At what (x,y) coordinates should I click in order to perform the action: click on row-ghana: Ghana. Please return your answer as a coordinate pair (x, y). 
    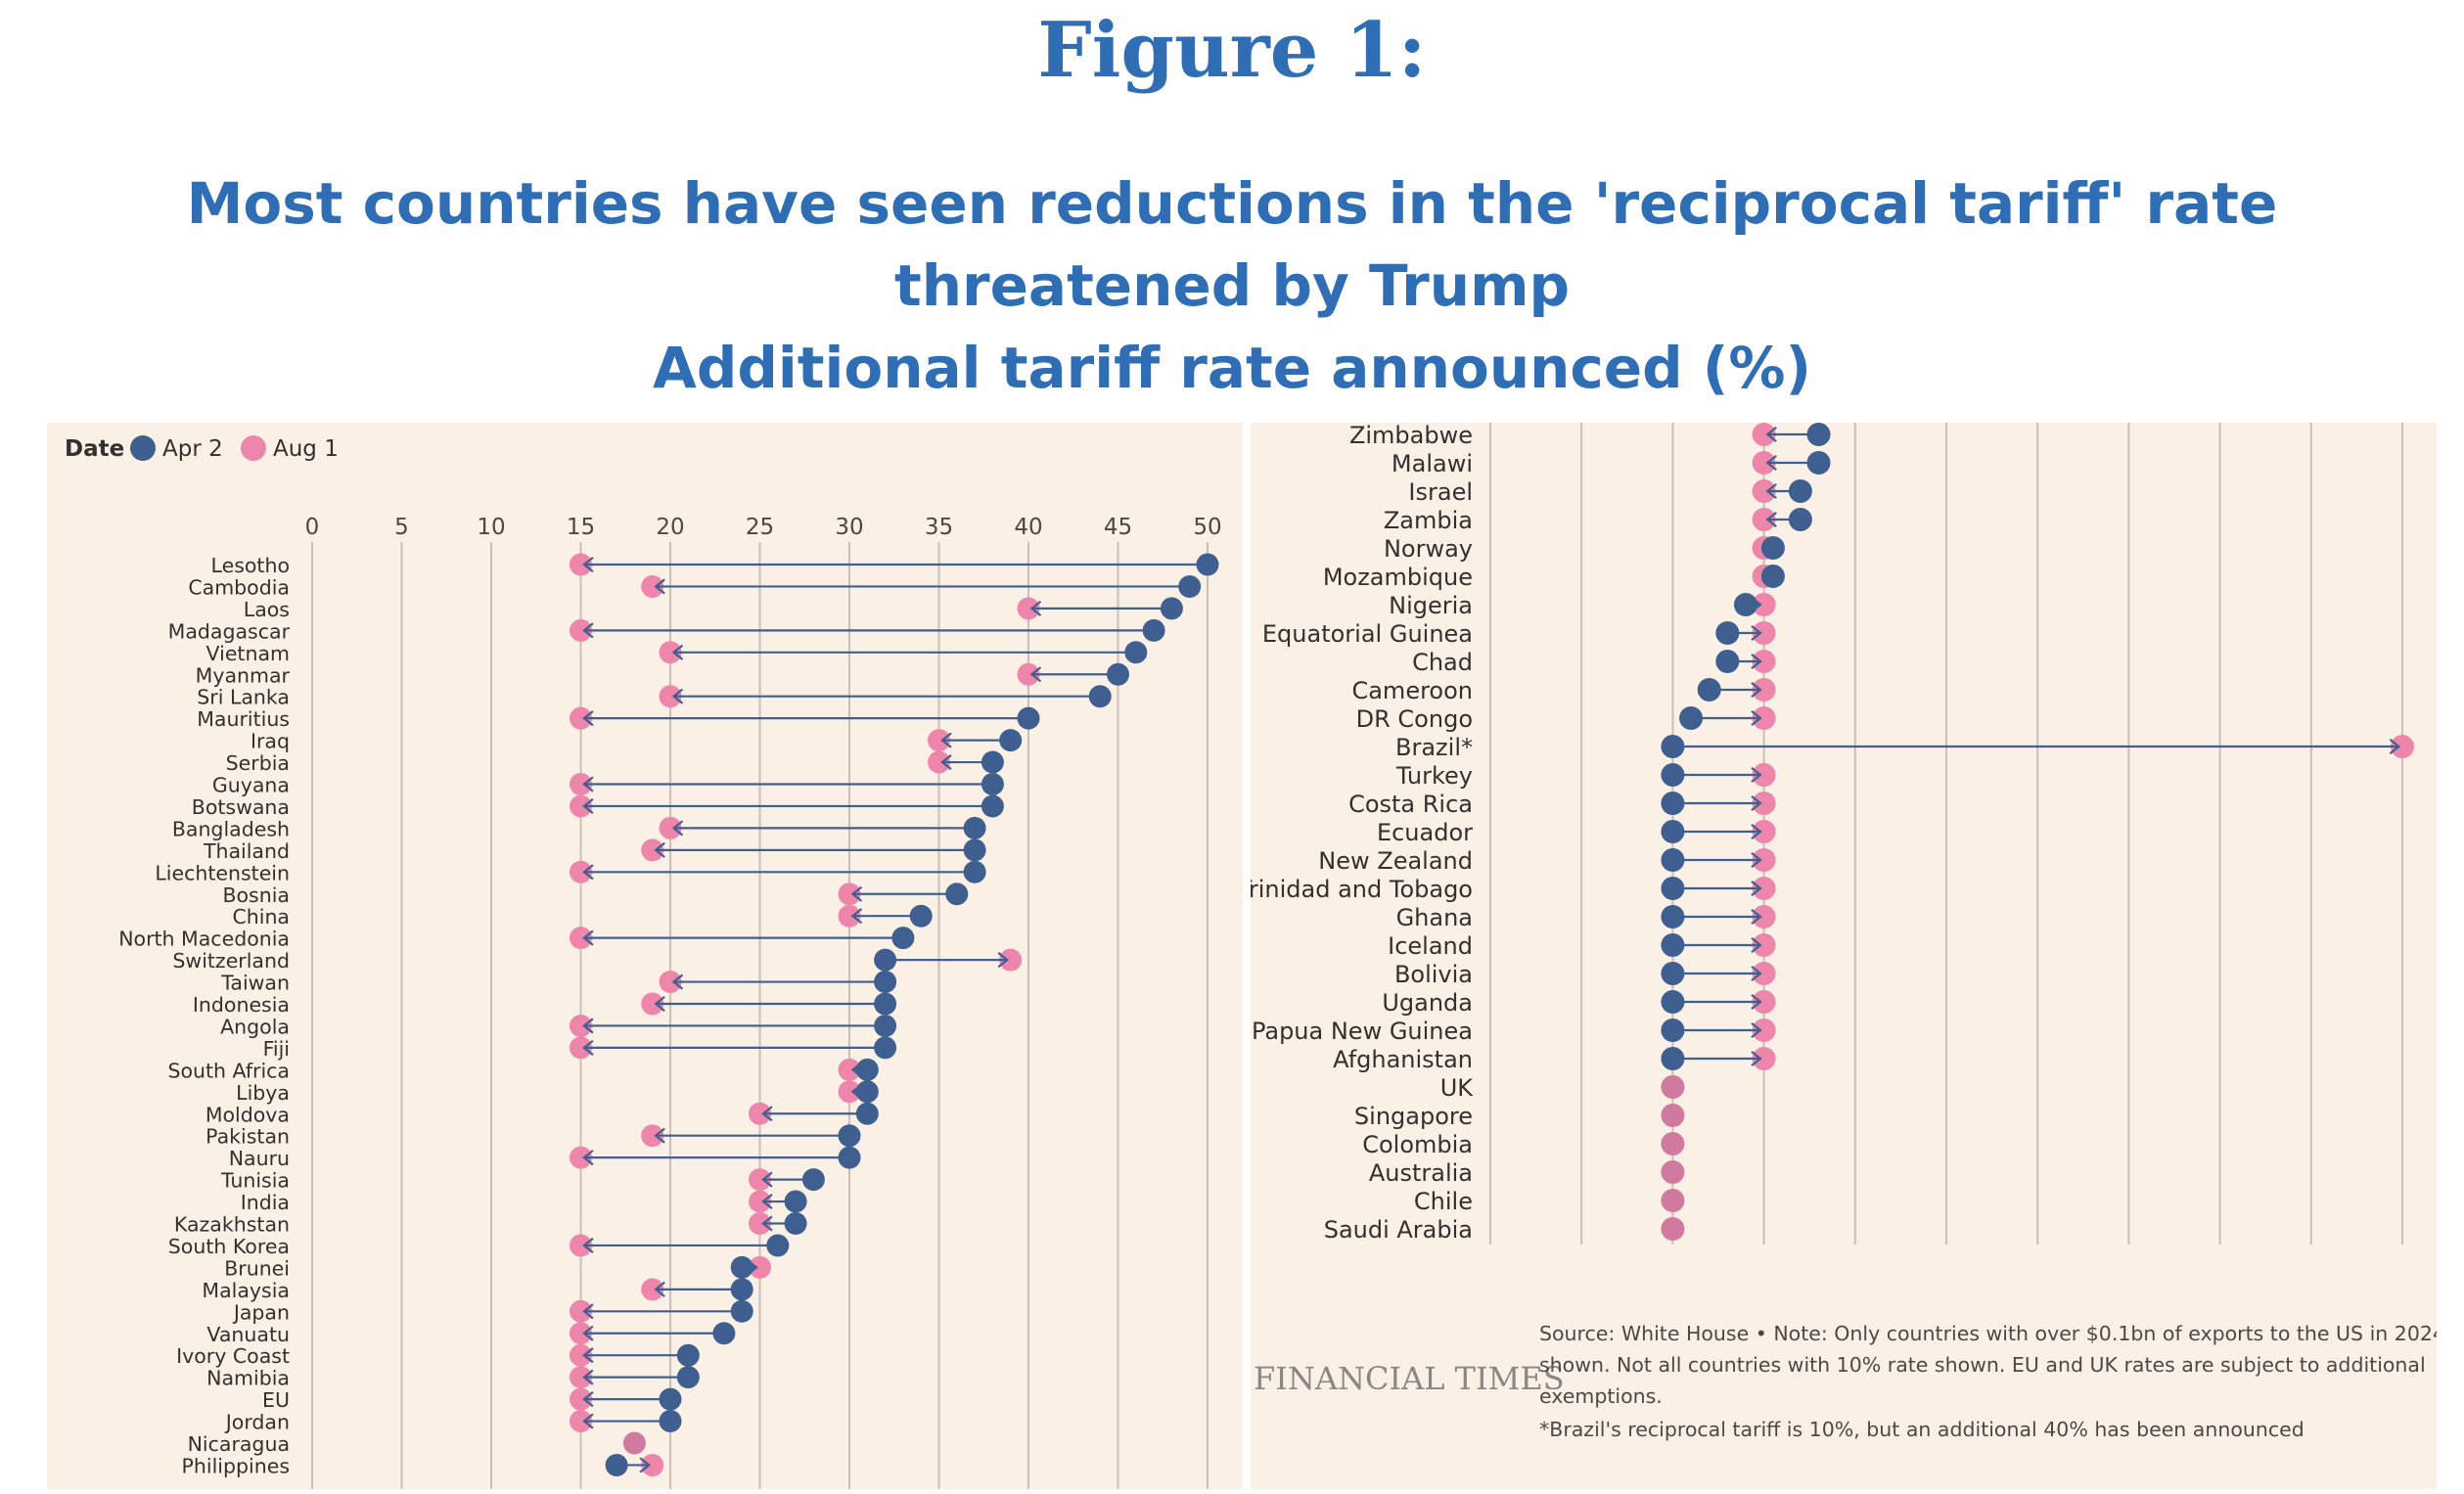
    Looking at the image, I should click on (1586, 917).